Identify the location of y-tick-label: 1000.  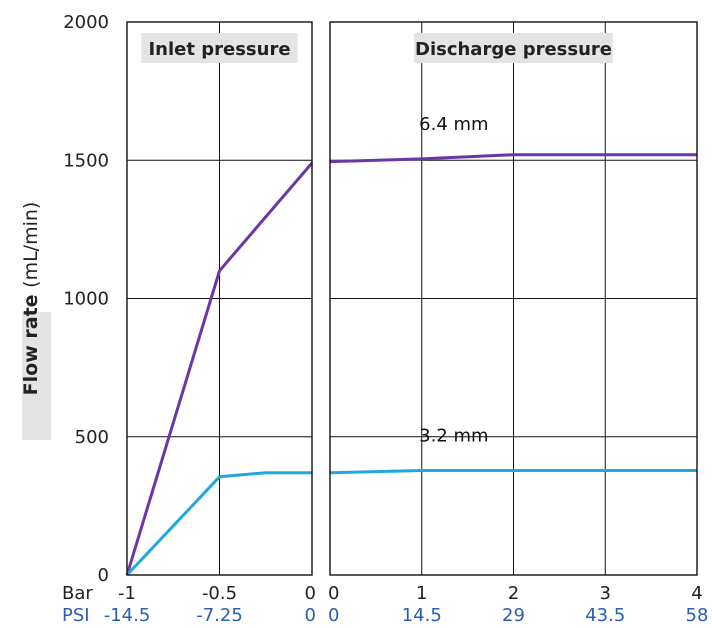
(86, 299).